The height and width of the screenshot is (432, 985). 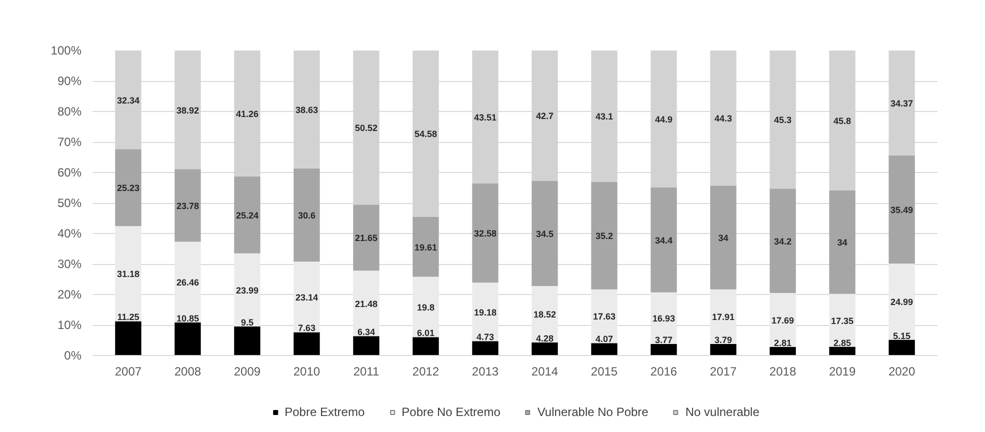 I want to click on y-tick-label: 0%, so click(x=73, y=355).